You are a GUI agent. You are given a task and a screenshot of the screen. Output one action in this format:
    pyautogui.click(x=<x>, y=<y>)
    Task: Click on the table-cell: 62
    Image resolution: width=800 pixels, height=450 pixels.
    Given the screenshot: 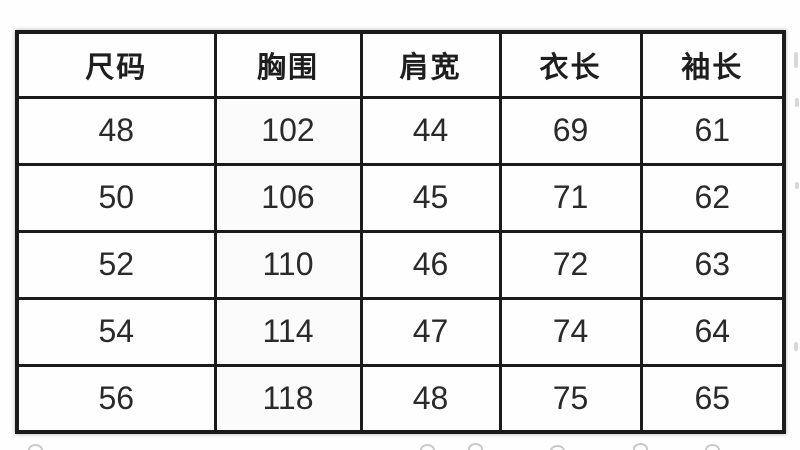 What is the action you would take?
    pyautogui.click(x=712, y=197)
    